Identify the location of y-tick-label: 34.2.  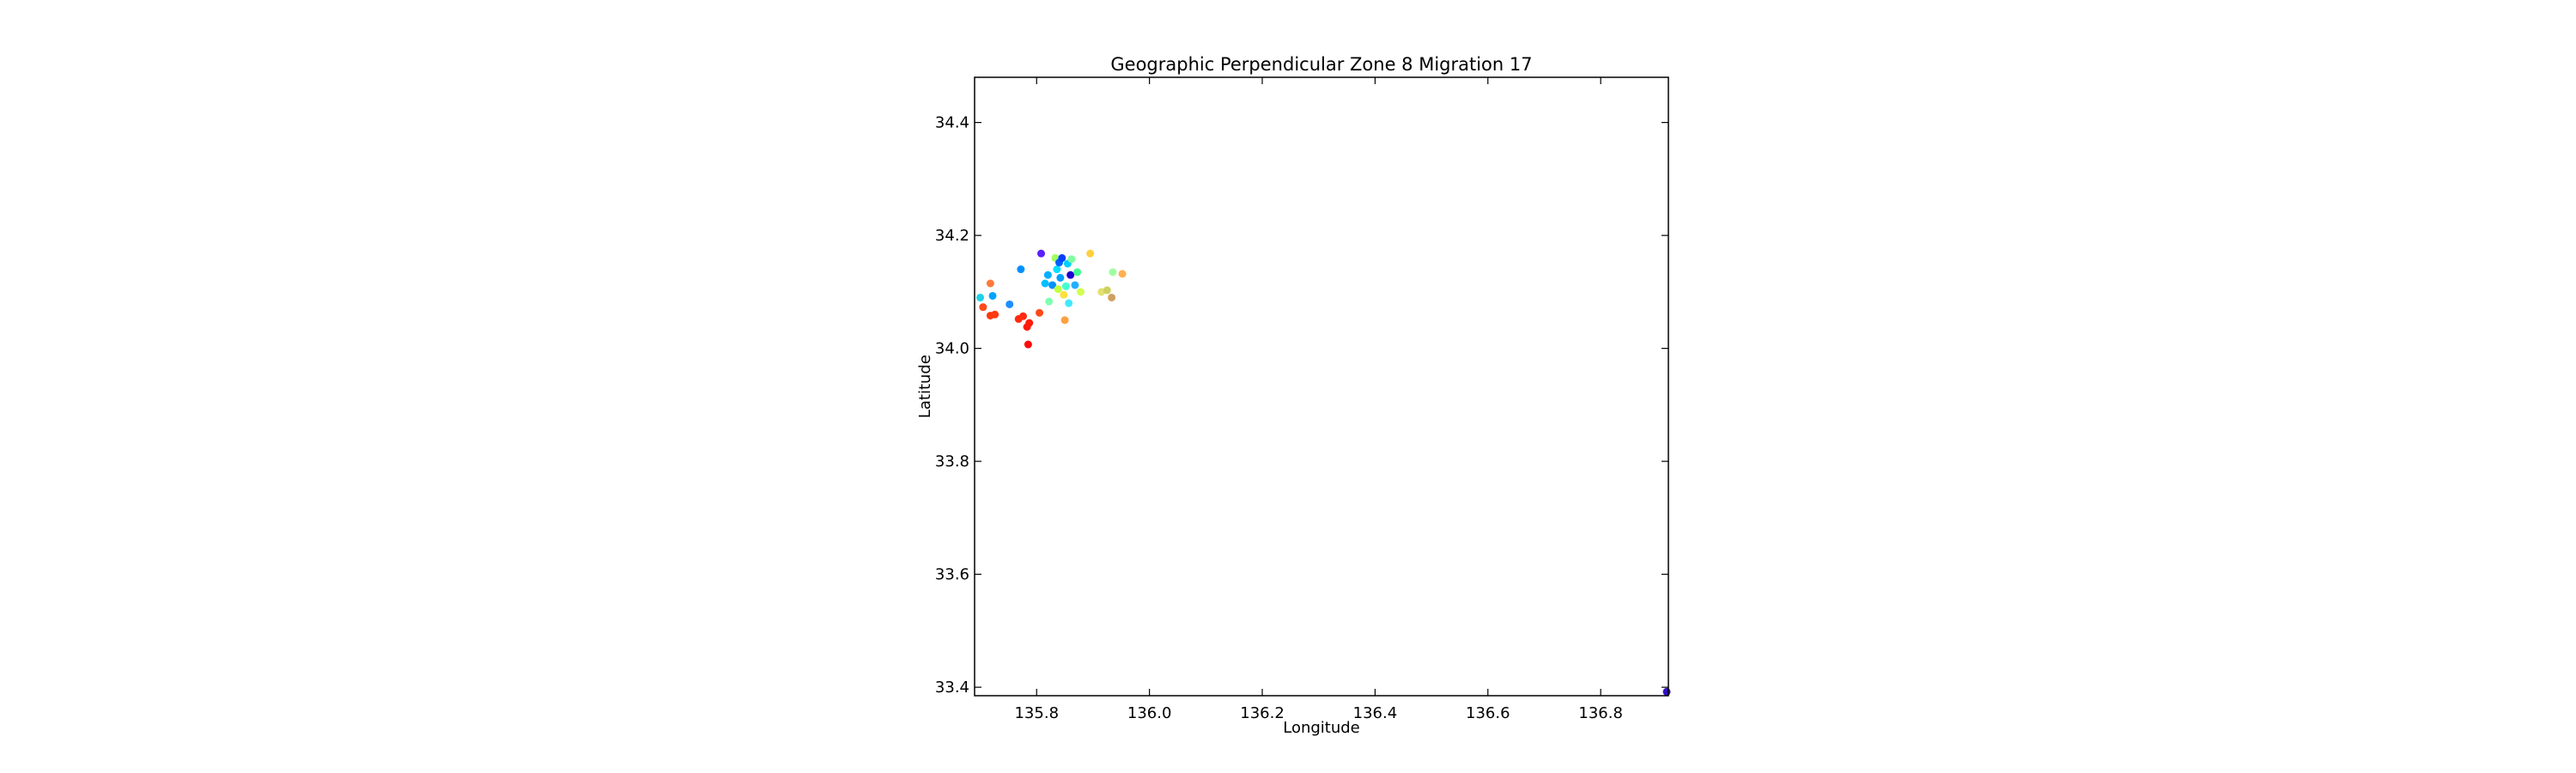
(952, 236).